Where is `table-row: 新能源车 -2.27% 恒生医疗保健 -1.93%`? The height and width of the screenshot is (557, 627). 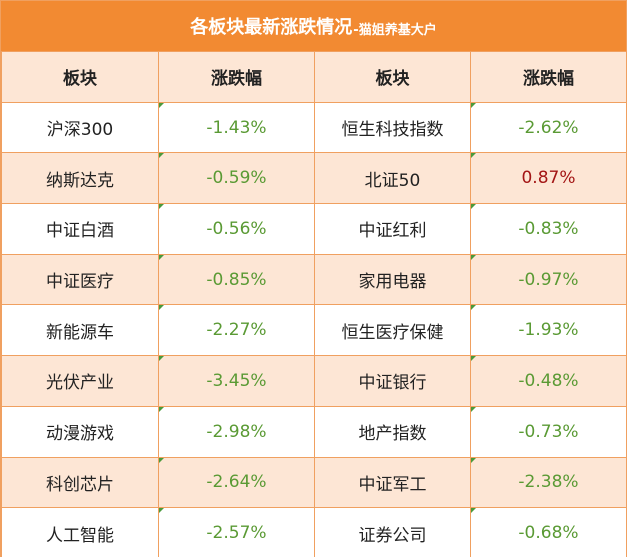
table-row: 新能源车 -2.27% 恒生医疗保健 -1.93% is located at coordinates (314, 330).